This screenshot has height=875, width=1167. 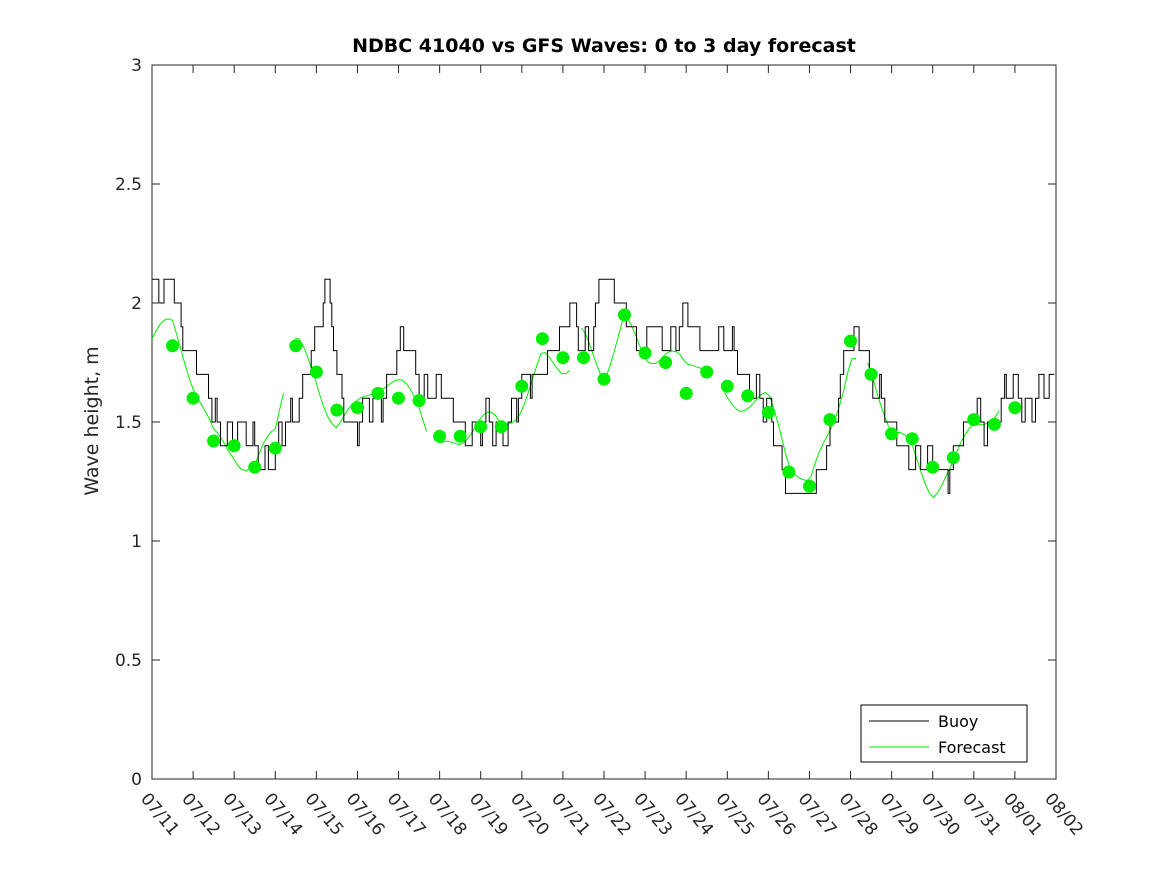 I want to click on x-tick-label: 07/21, so click(x=570, y=814).